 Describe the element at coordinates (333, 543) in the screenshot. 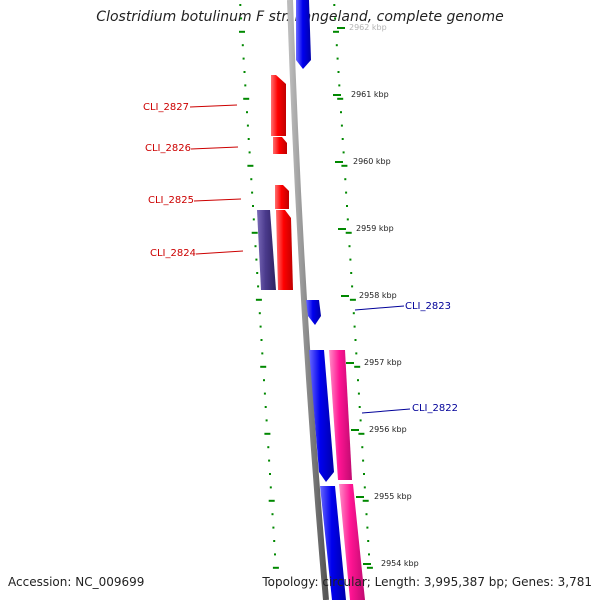

I see `gene-blue-lower` at that location.